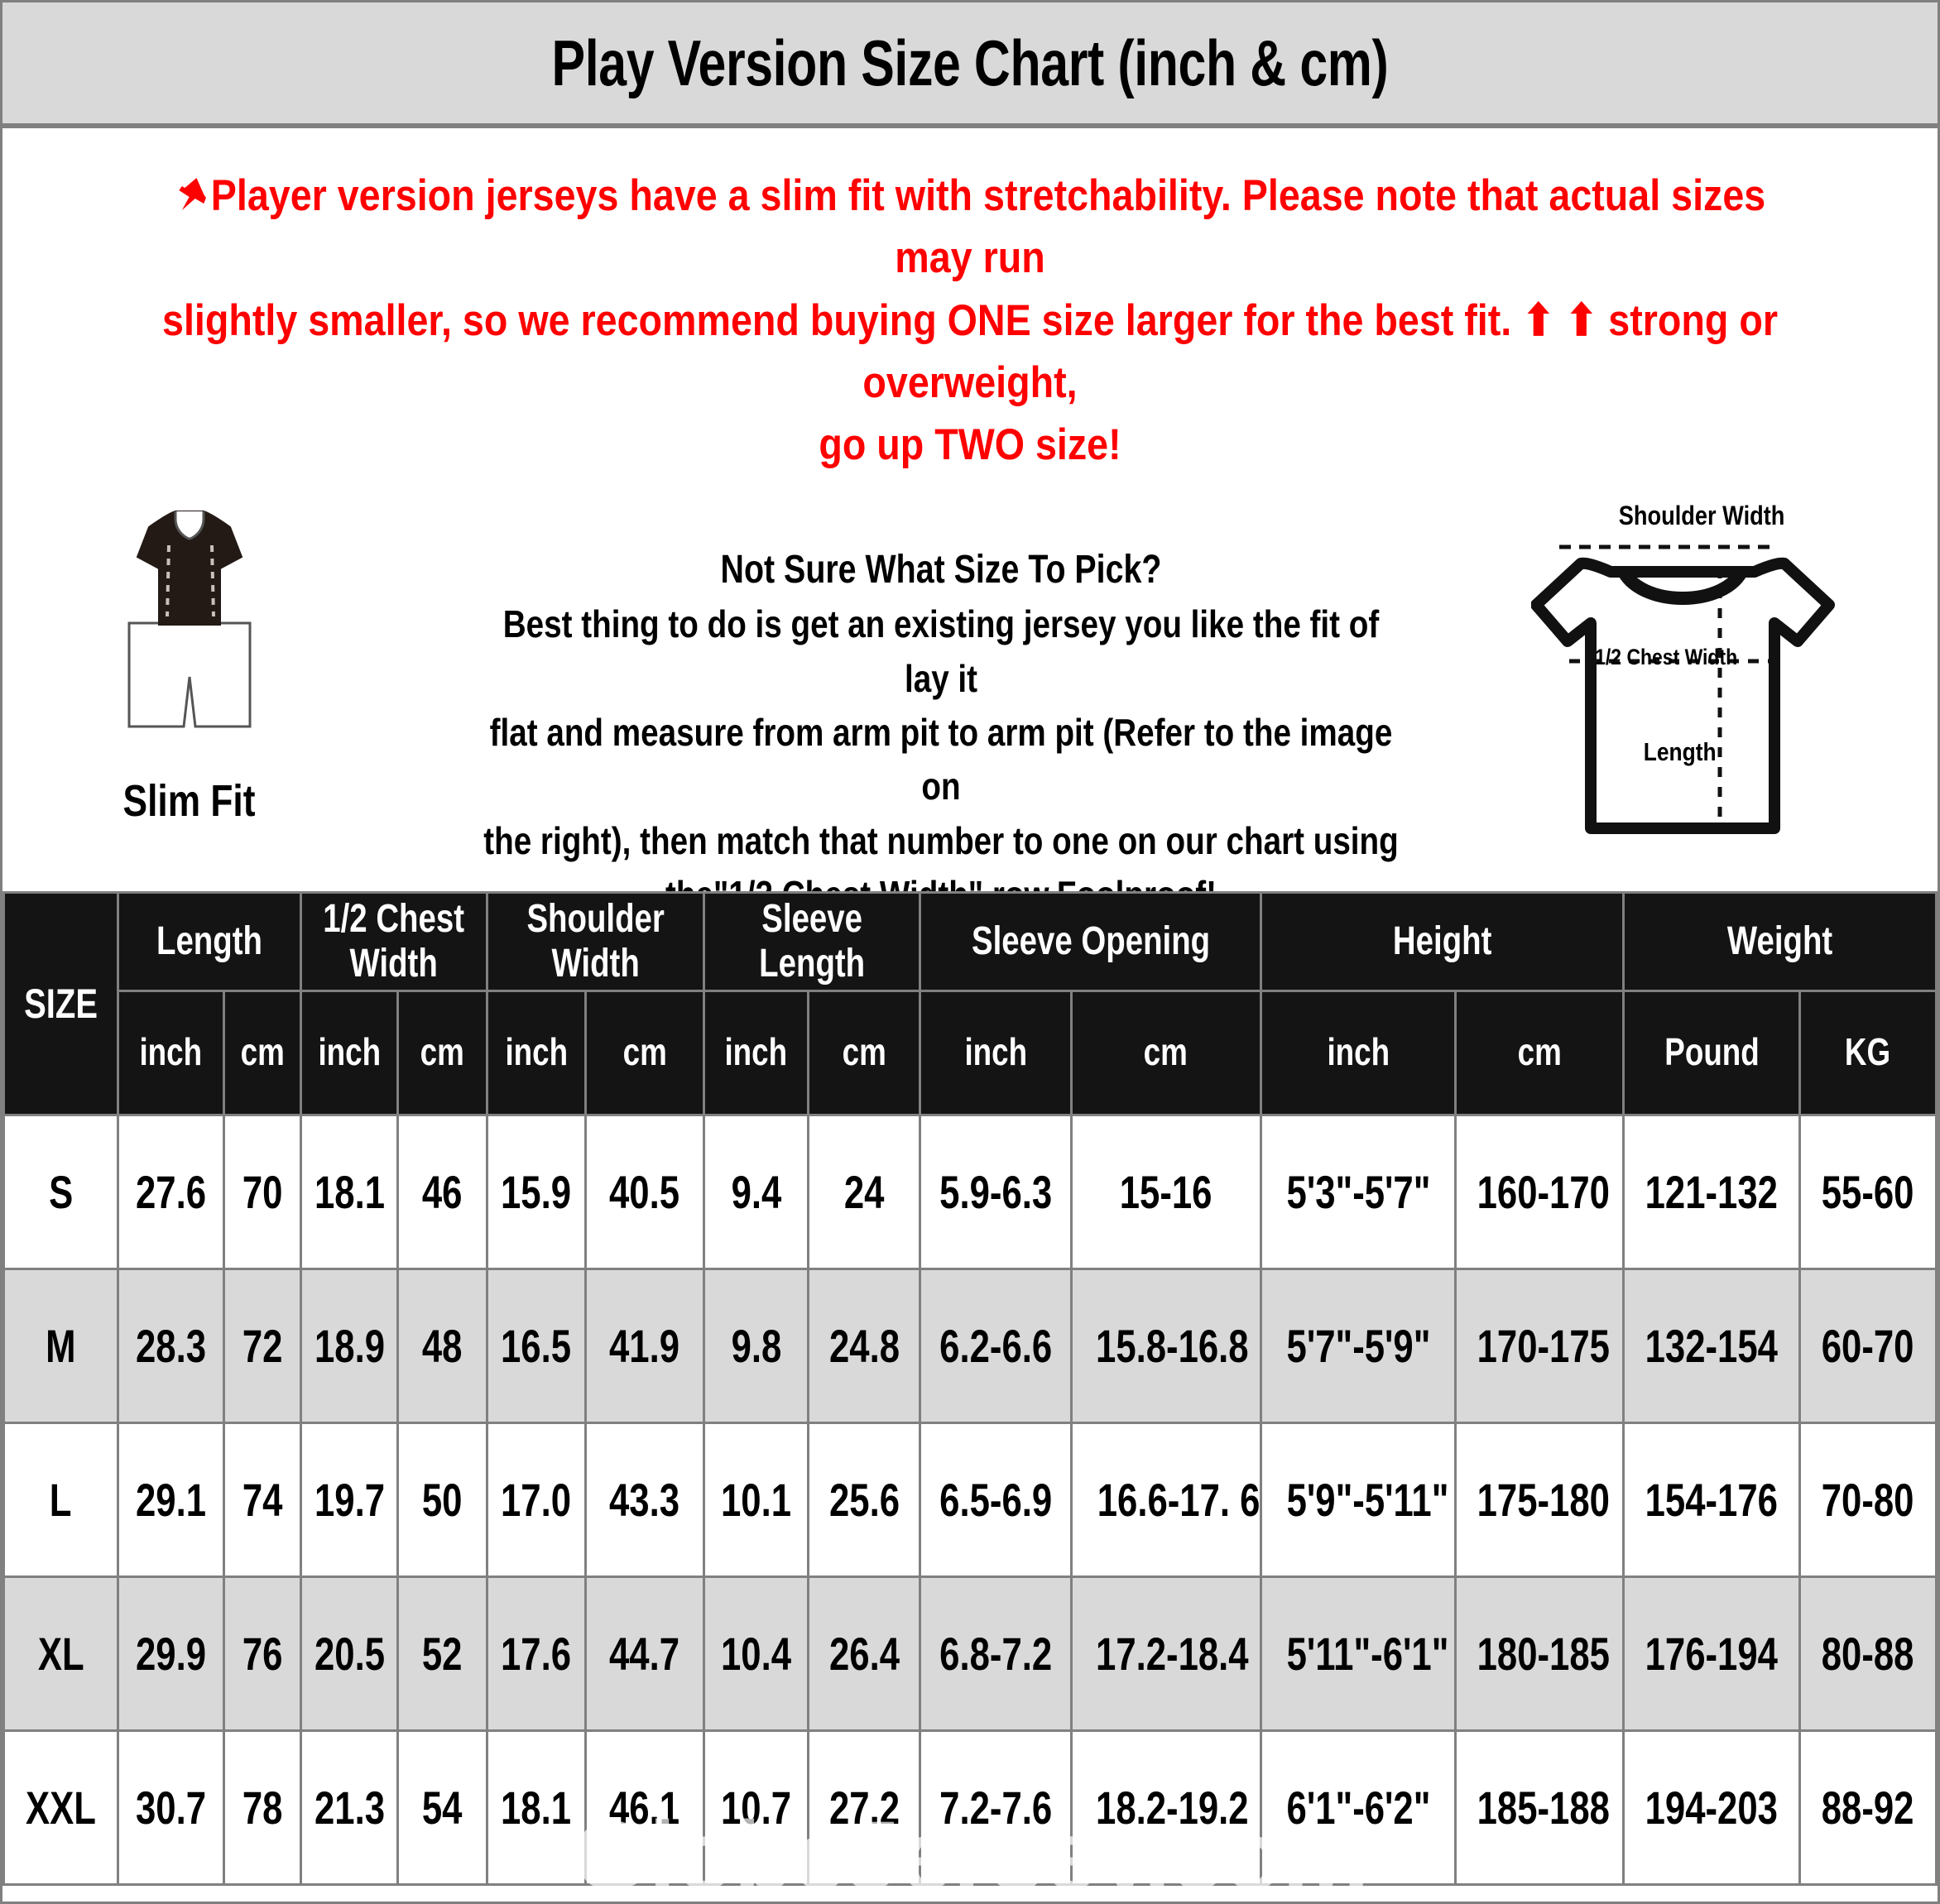 This screenshot has height=1904, width=1940. What do you see at coordinates (864, 1653) in the screenshot?
I see `cell-sleeve-length-cm: 26.4` at bounding box center [864, 1653].